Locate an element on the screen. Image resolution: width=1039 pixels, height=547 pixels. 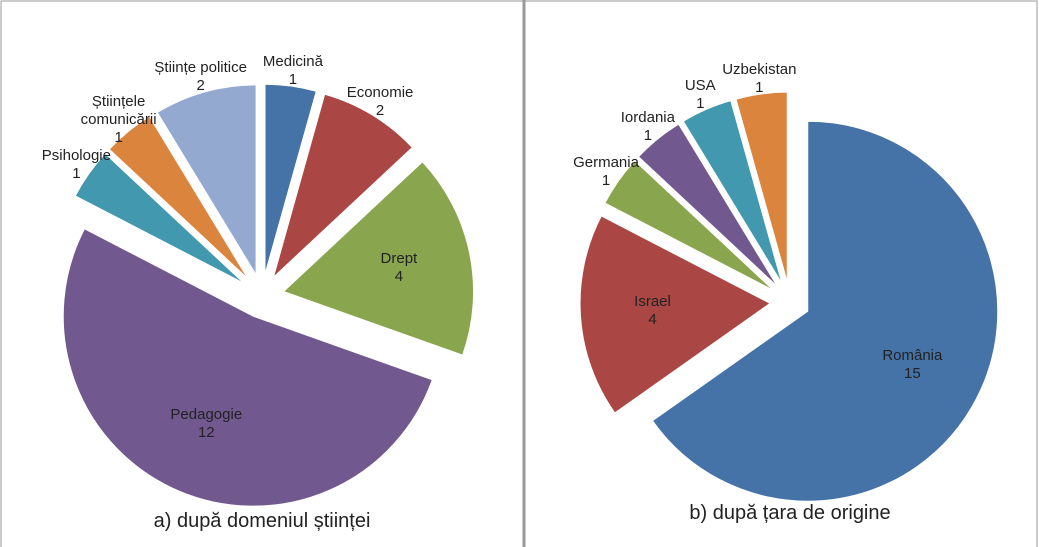
slice-name: USA is located at coordinates (700, 86).